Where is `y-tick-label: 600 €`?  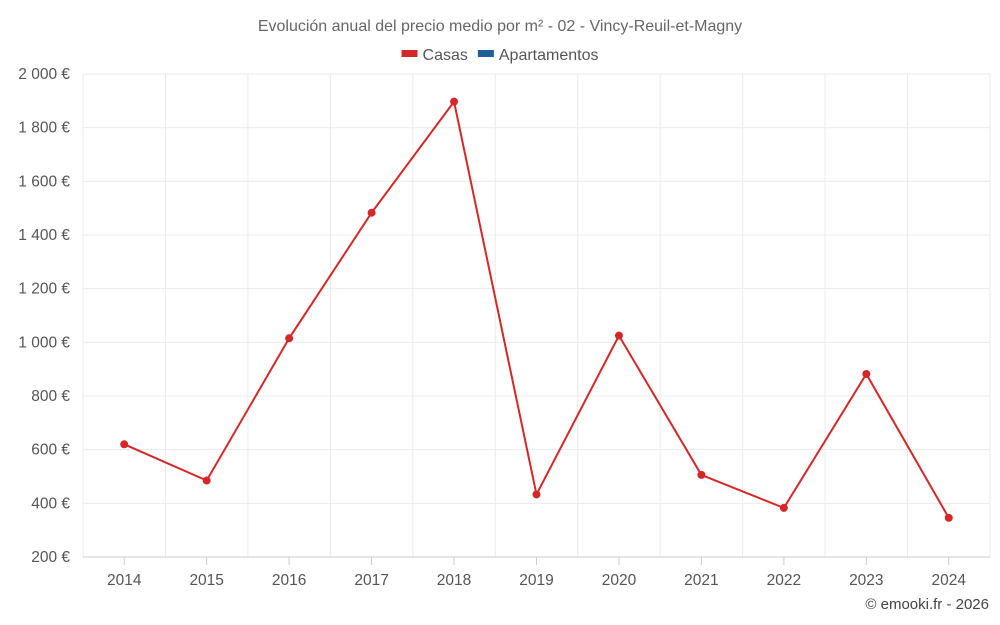
y-tick-label: 600 € is located at coordinates (50, 450).